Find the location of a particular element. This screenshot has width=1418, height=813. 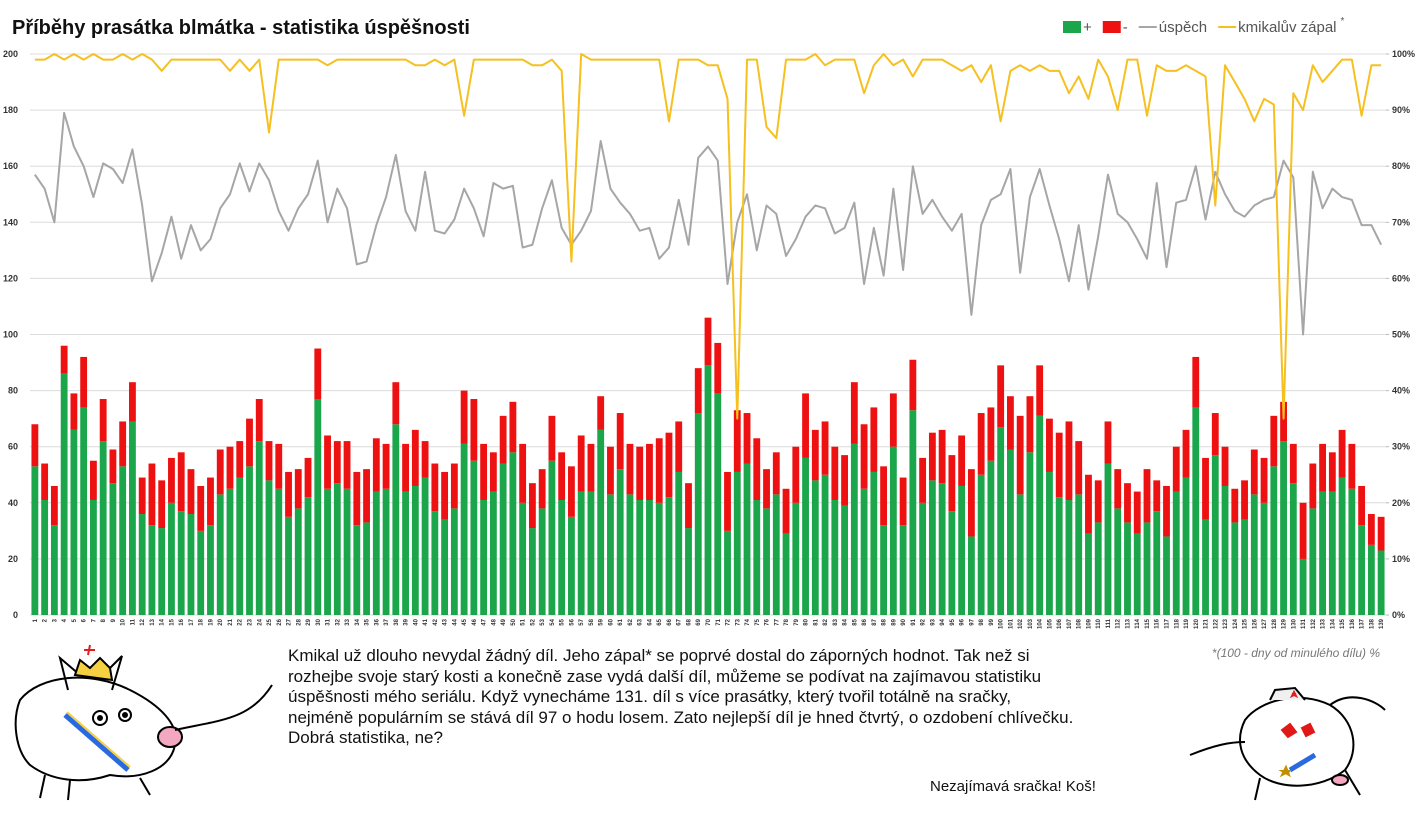

x-tick-label: 125 is located at coordinates (1246, 623).